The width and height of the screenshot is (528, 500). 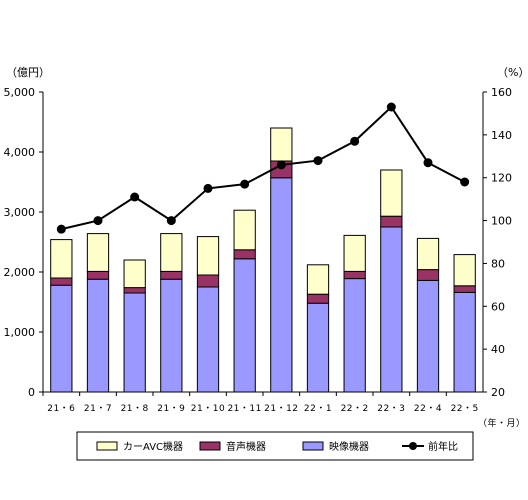 I want to click on right-tick-label: 60, so click(x=498, y=306).